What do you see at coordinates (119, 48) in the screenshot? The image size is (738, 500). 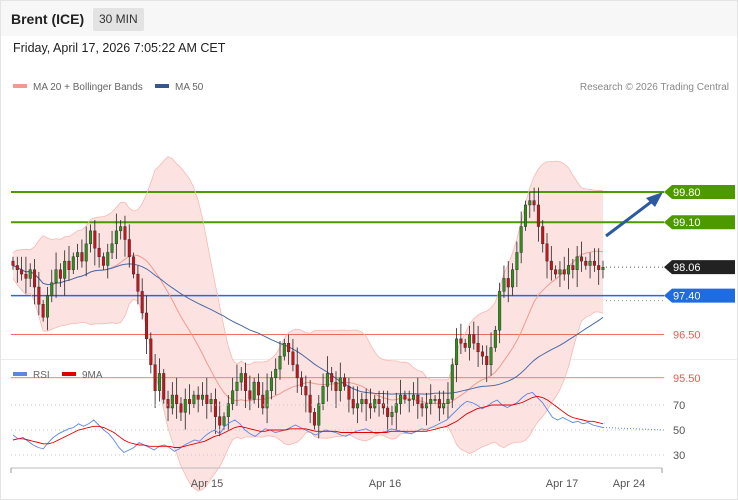 I see `chart-datetime: Friday, April 17, 2026 7:05:22 AM CET` at bounding box center [119, 48].